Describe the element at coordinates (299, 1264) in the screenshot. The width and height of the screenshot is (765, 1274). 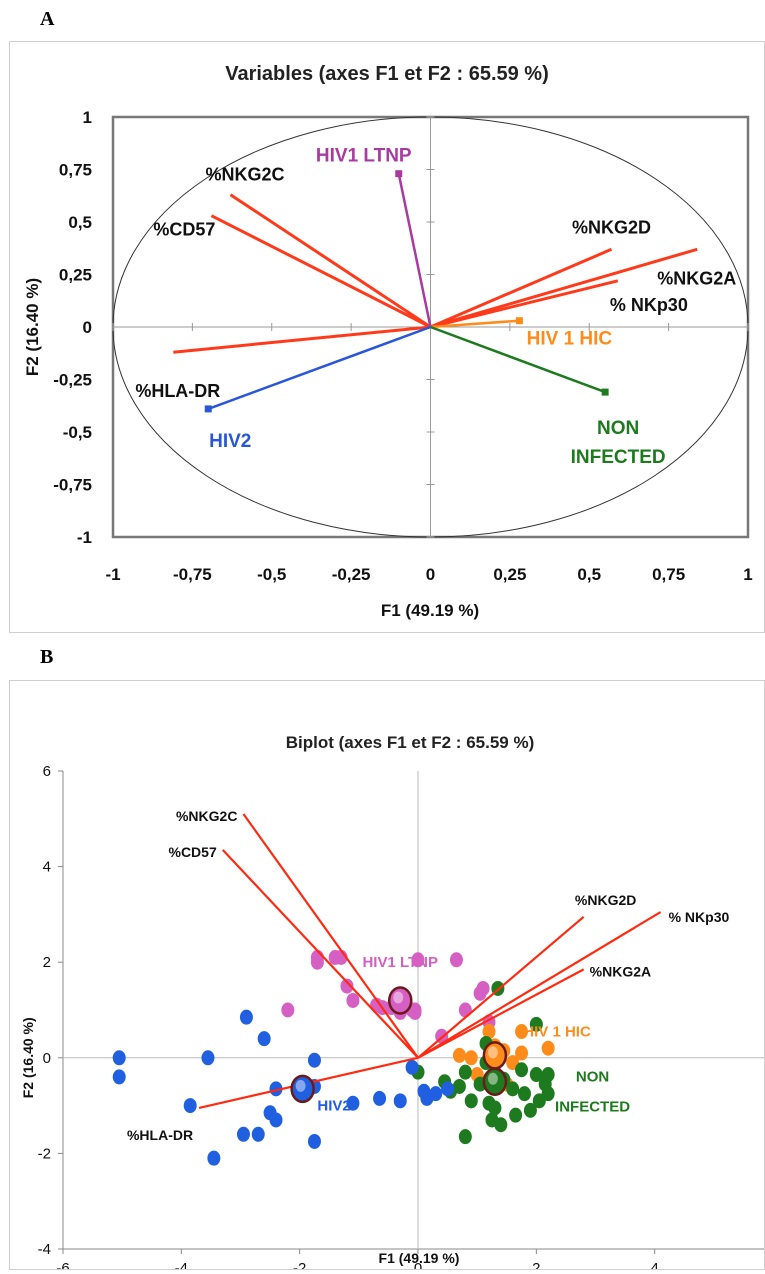
I see `x-tick-label: -2` at that location.